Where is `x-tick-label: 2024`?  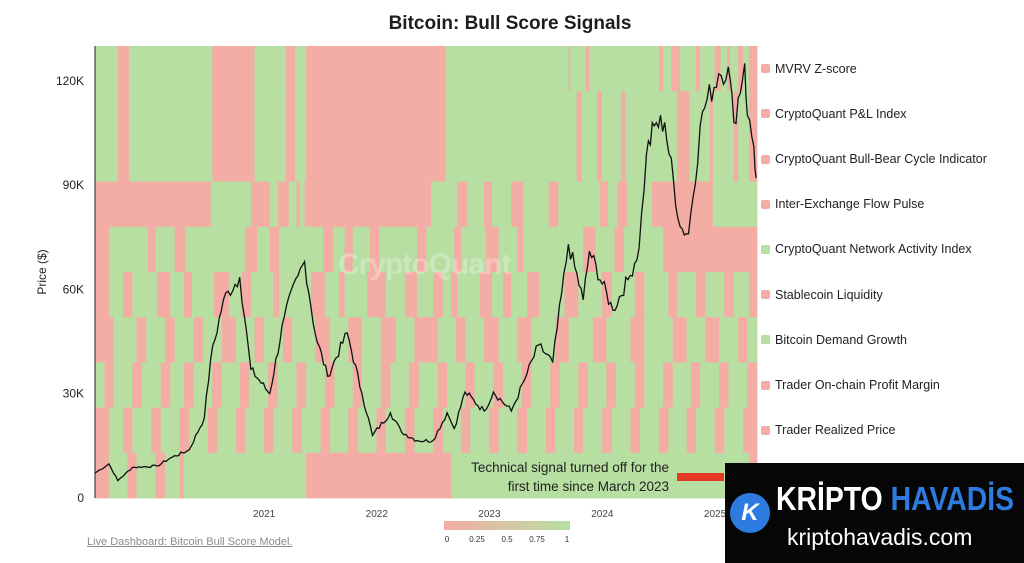 x-tick-label: 2024 is located at coordinates (602, 514).